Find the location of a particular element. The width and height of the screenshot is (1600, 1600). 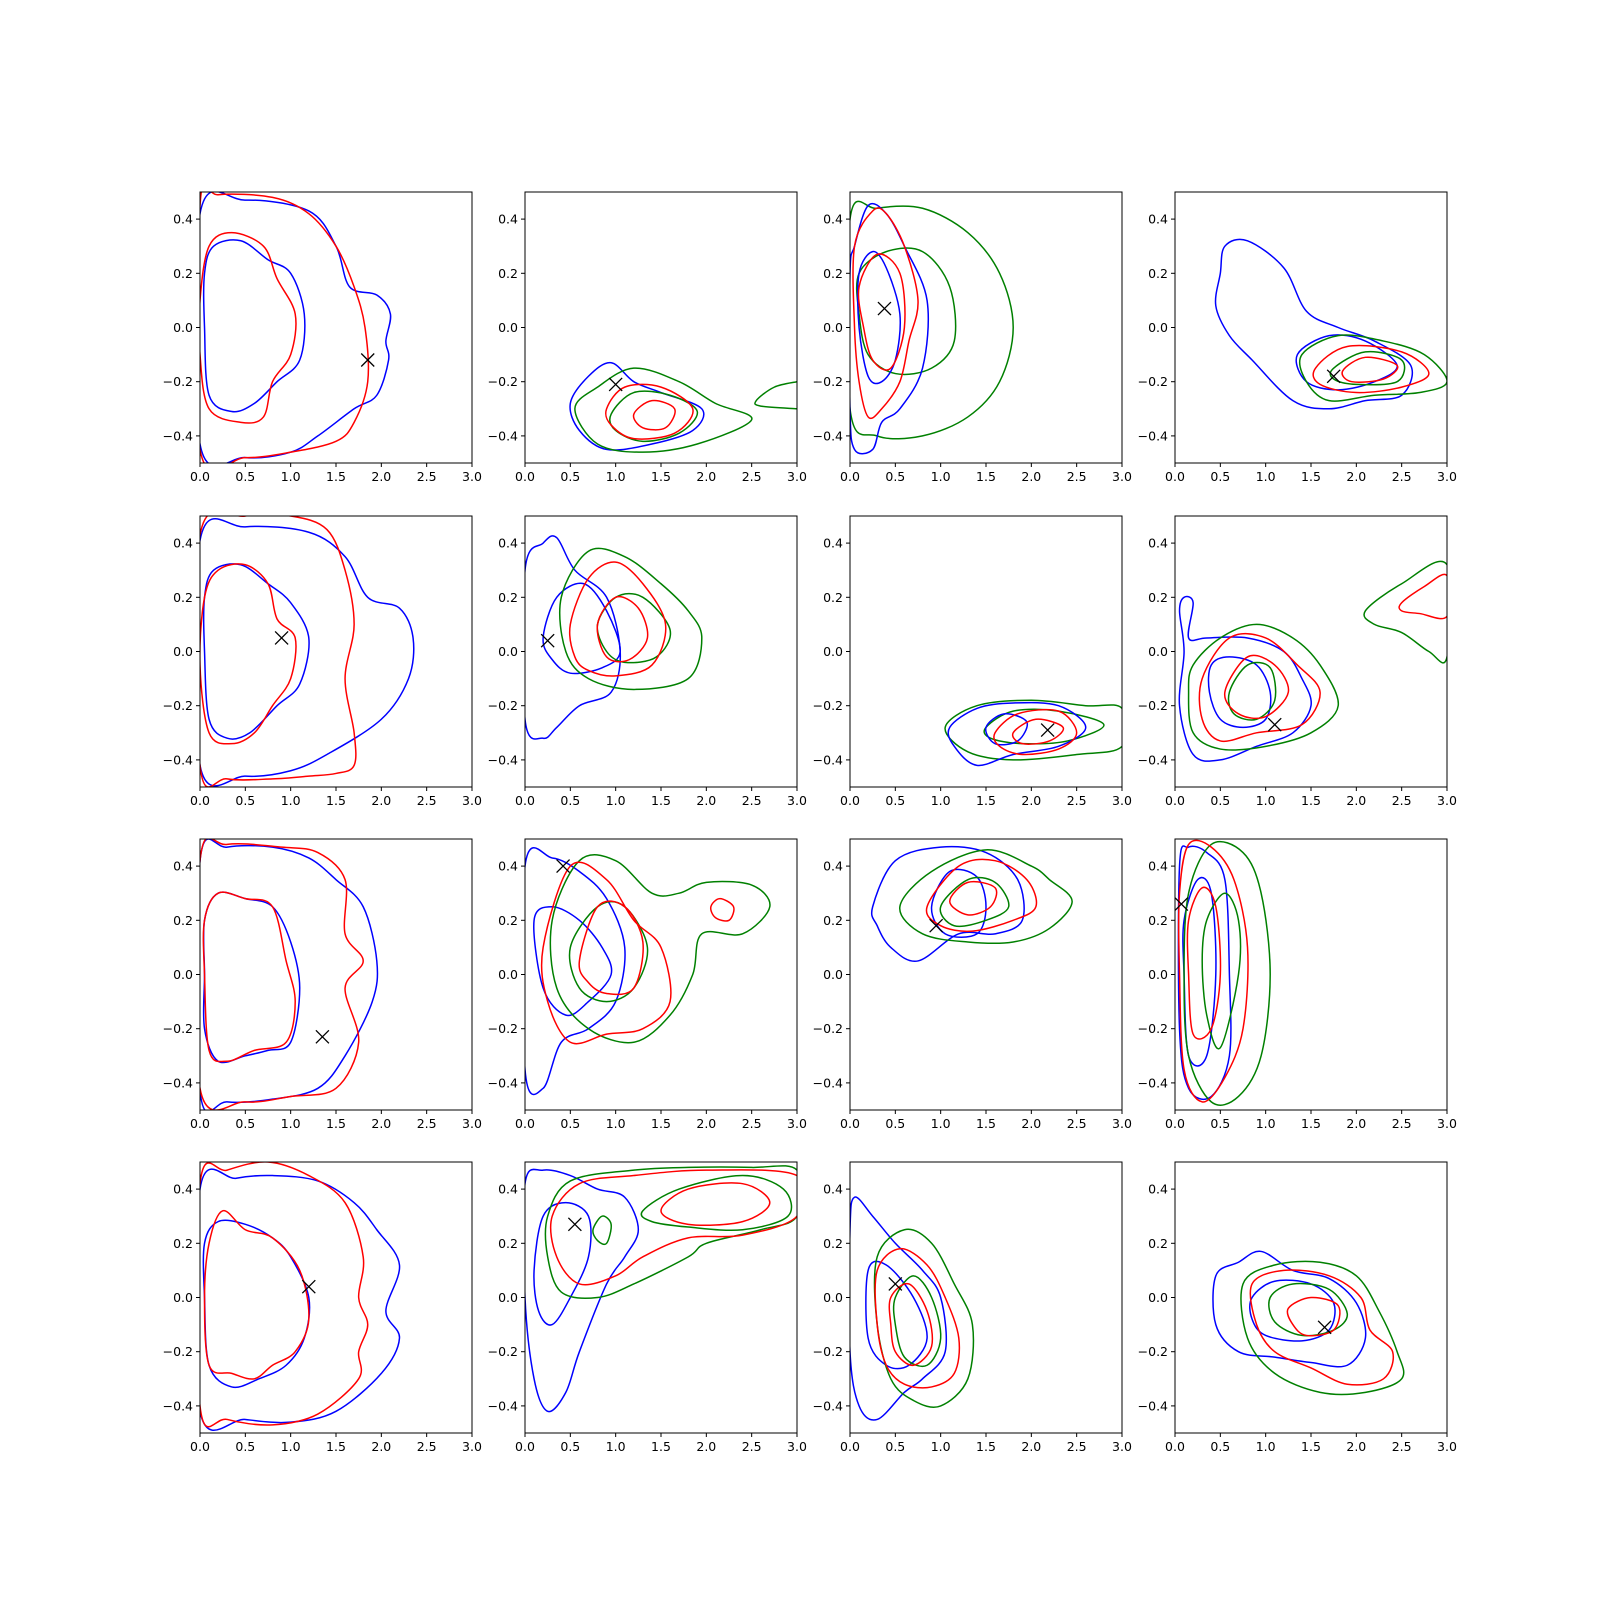

subplot-r3-c3: 0.0 0.5 1.0 1.5 2.0 2.5 3.0 −0.4 −0.2 0.0 0.2 0.4 is located at coordinates (972, 984).